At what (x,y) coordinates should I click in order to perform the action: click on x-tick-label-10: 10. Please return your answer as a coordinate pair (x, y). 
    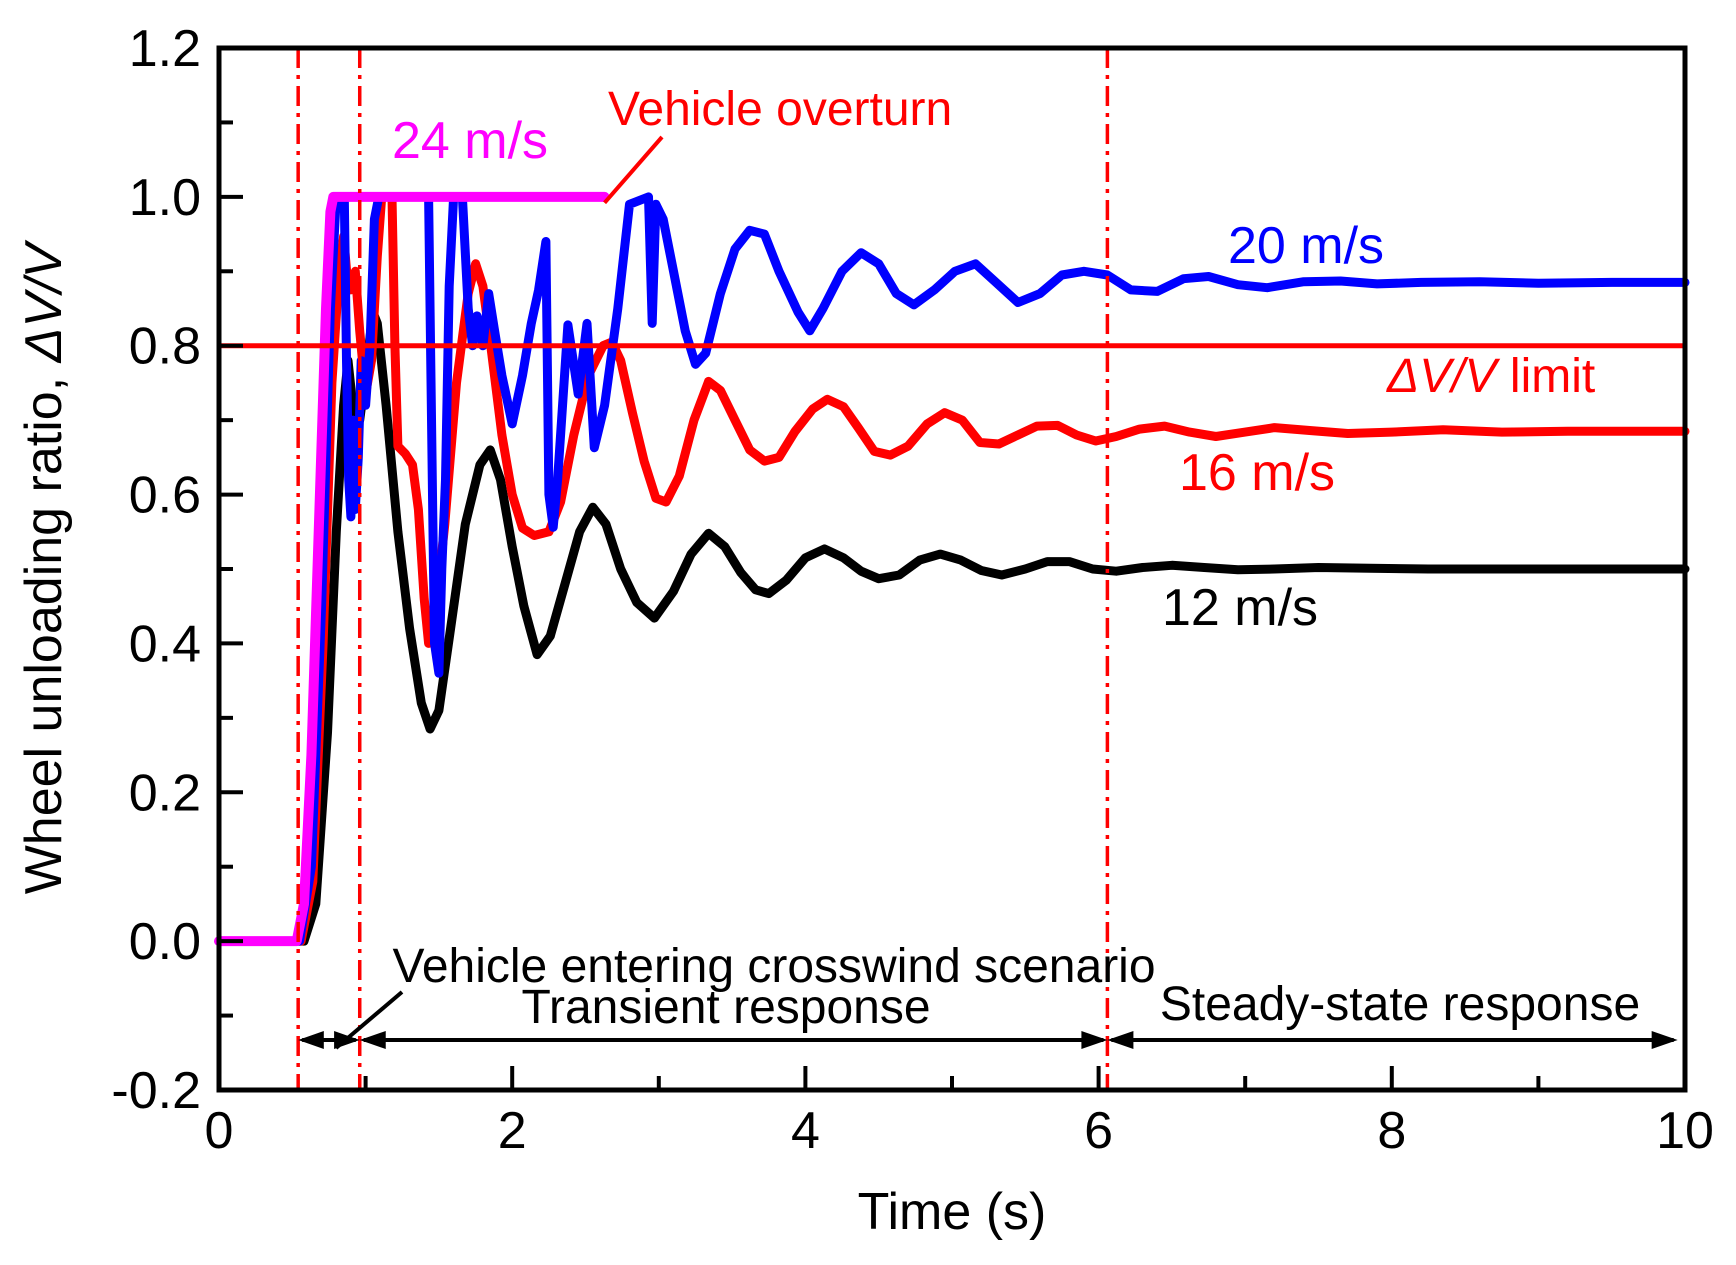
    Looking at the image, I should click on (1685, 1131).